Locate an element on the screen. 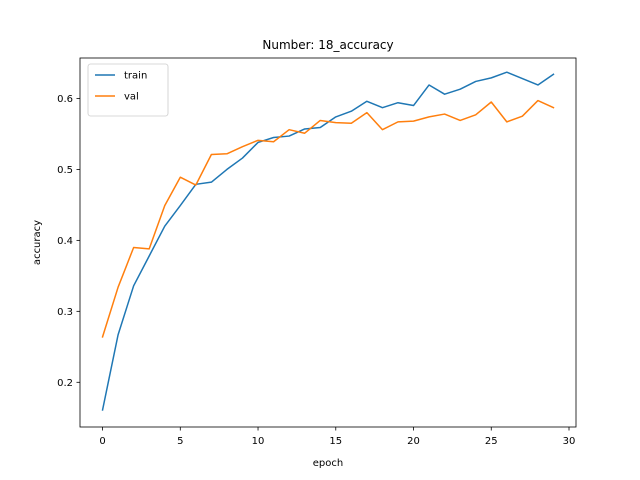  legend-label-train: train is located at coordinates (135, 76).